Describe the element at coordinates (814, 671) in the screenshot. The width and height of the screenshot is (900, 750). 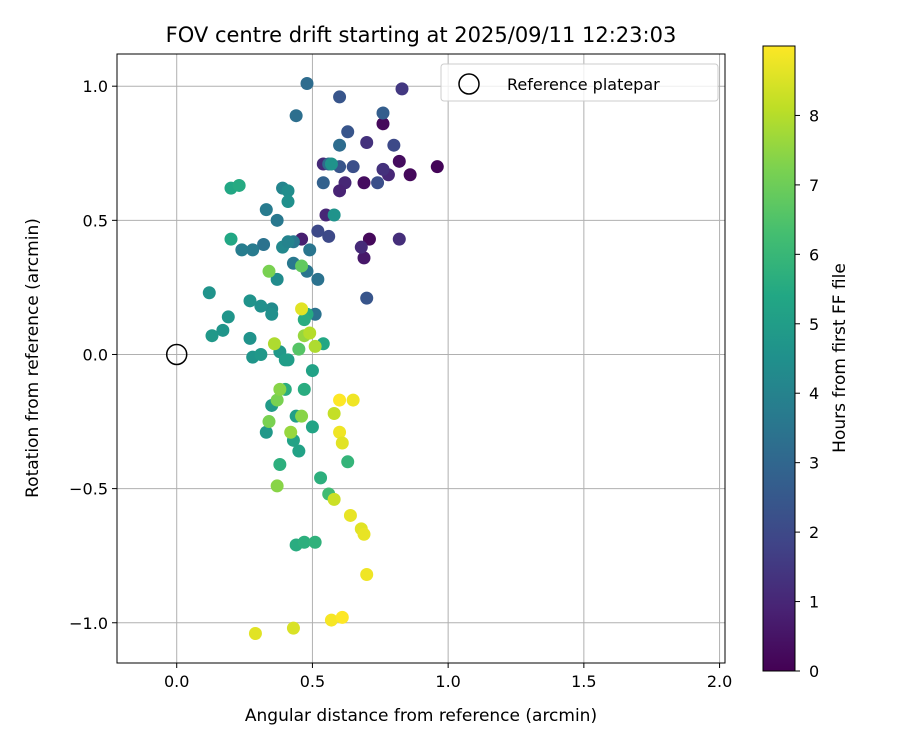
I see `colorbar-tick-label: 0` at that location.